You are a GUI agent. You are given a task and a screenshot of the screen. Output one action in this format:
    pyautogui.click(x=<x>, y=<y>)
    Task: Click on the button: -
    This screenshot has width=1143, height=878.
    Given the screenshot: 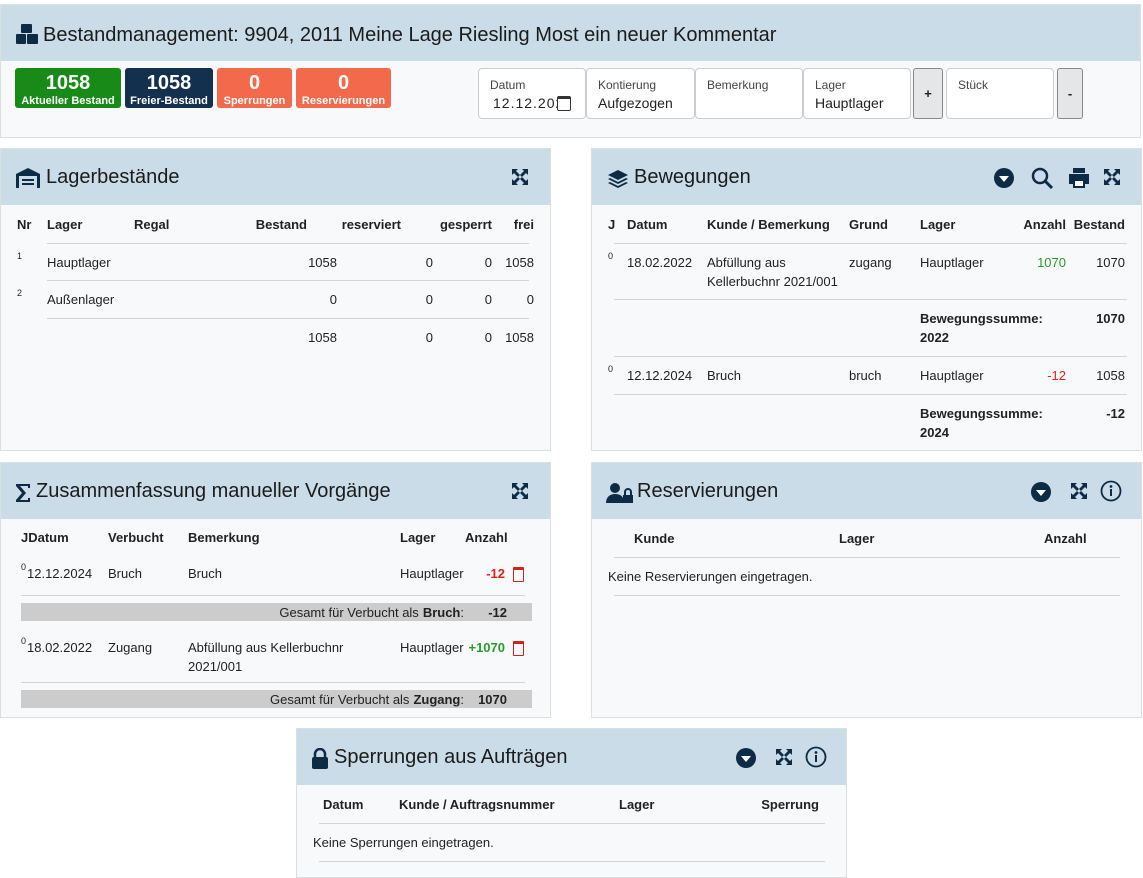 What is the action you would take?
    pyautogui.click(x=1070, y=93)
    